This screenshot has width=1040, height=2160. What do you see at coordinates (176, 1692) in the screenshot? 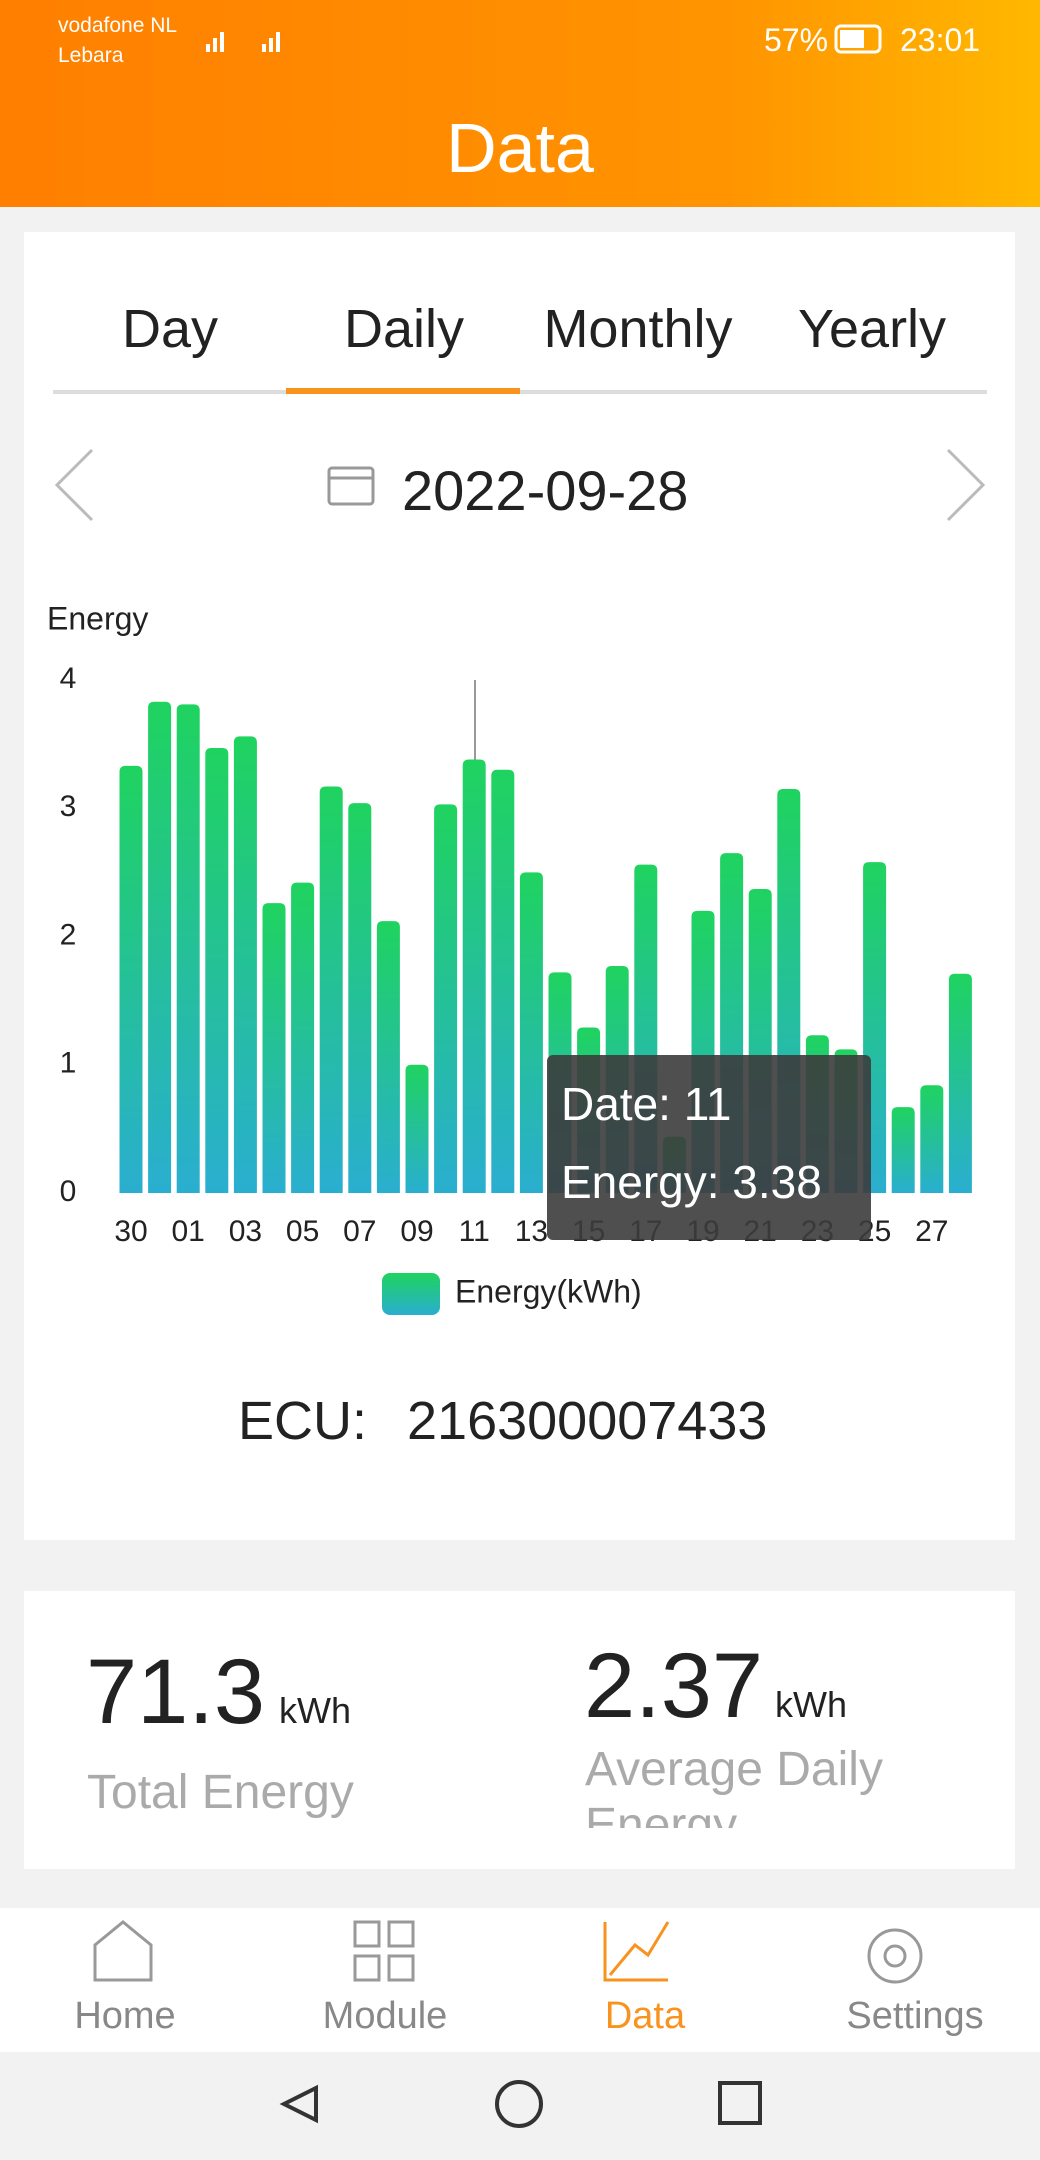
I see `summary-value: 71.3` at bounding box center [176, 1692].